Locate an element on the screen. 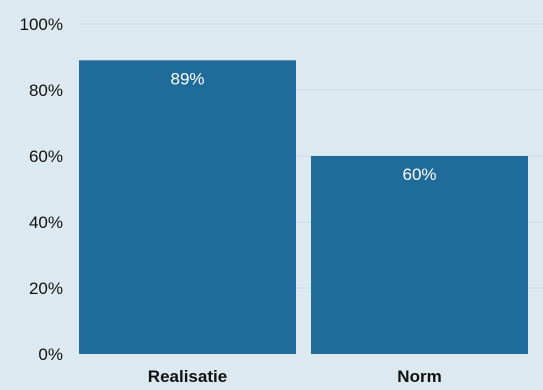 Image resolution: width=543 pixels, height=390 pixels. x-axis-categories: Realisatie Norm is located at coordinates (295, 376).